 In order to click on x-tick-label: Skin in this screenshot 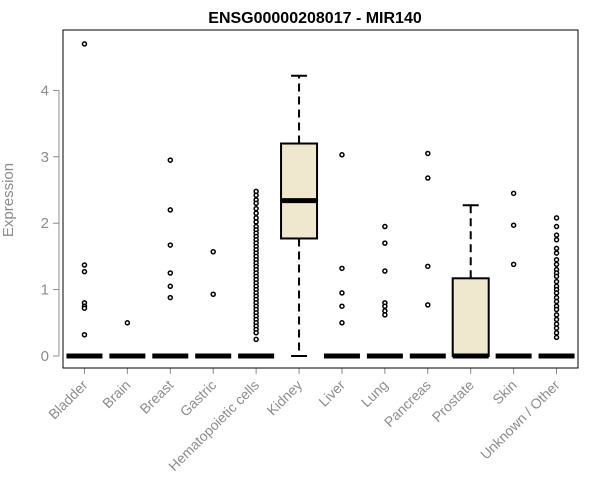, I will do `click(504, 392)`.